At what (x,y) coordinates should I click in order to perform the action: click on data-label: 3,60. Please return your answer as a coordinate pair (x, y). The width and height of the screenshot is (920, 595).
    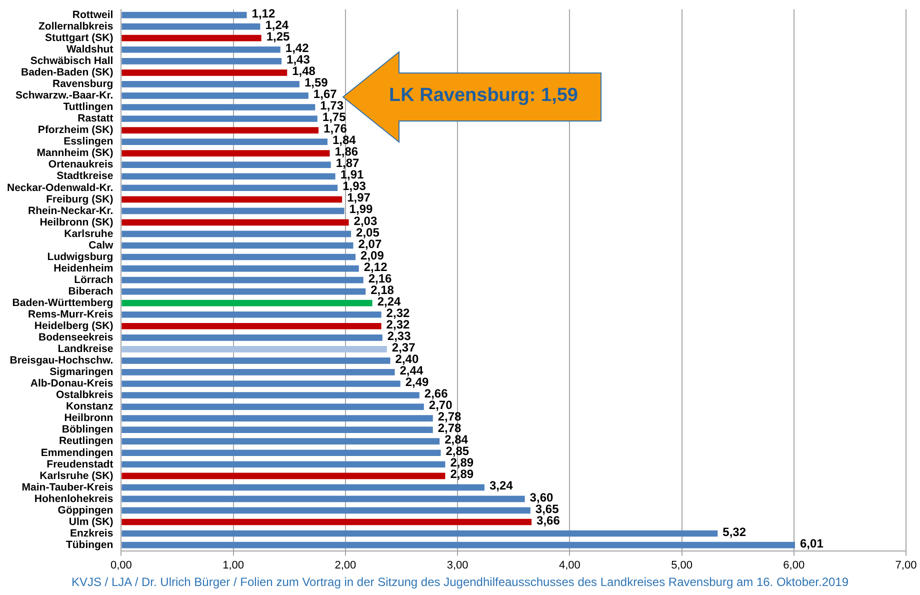
    Looking at the image, I should click on (542, 497).